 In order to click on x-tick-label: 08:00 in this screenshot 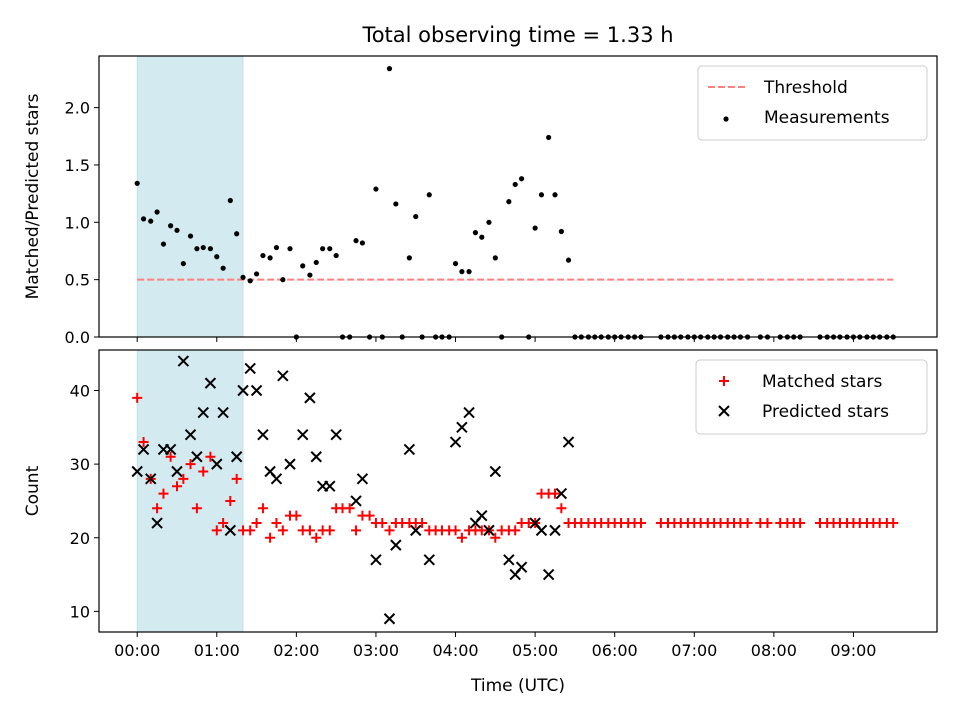, I will do `click(774, 650)`.